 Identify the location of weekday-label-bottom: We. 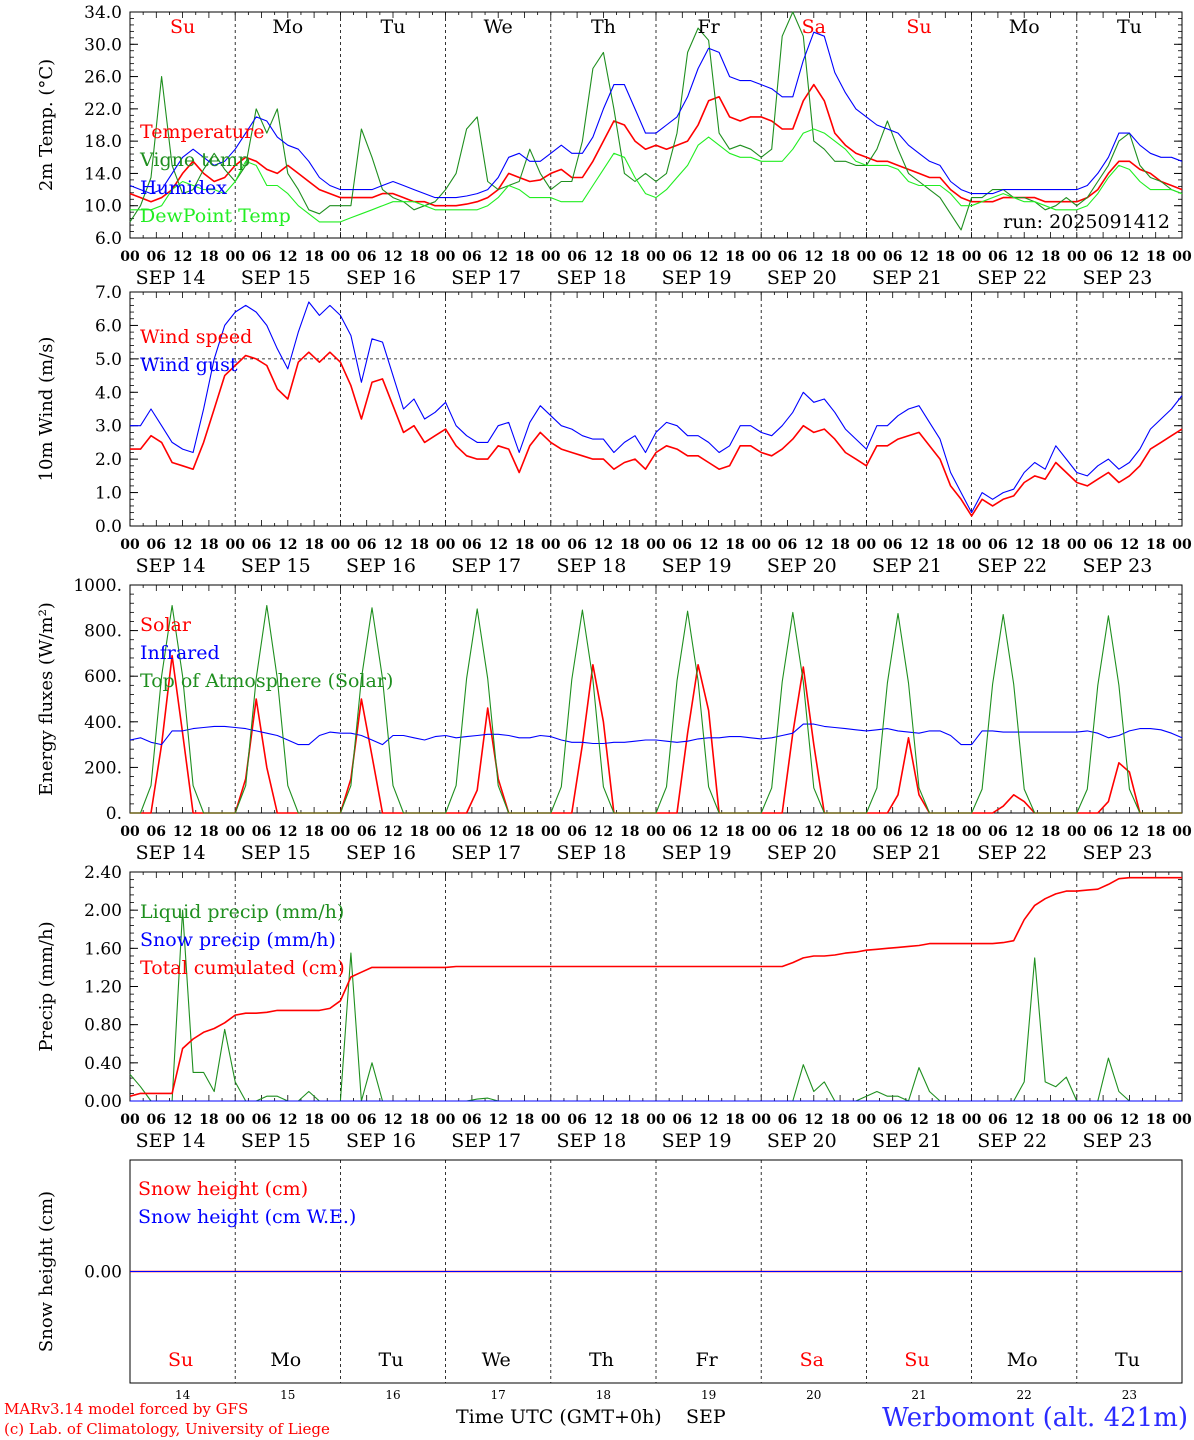
(496, 1360).